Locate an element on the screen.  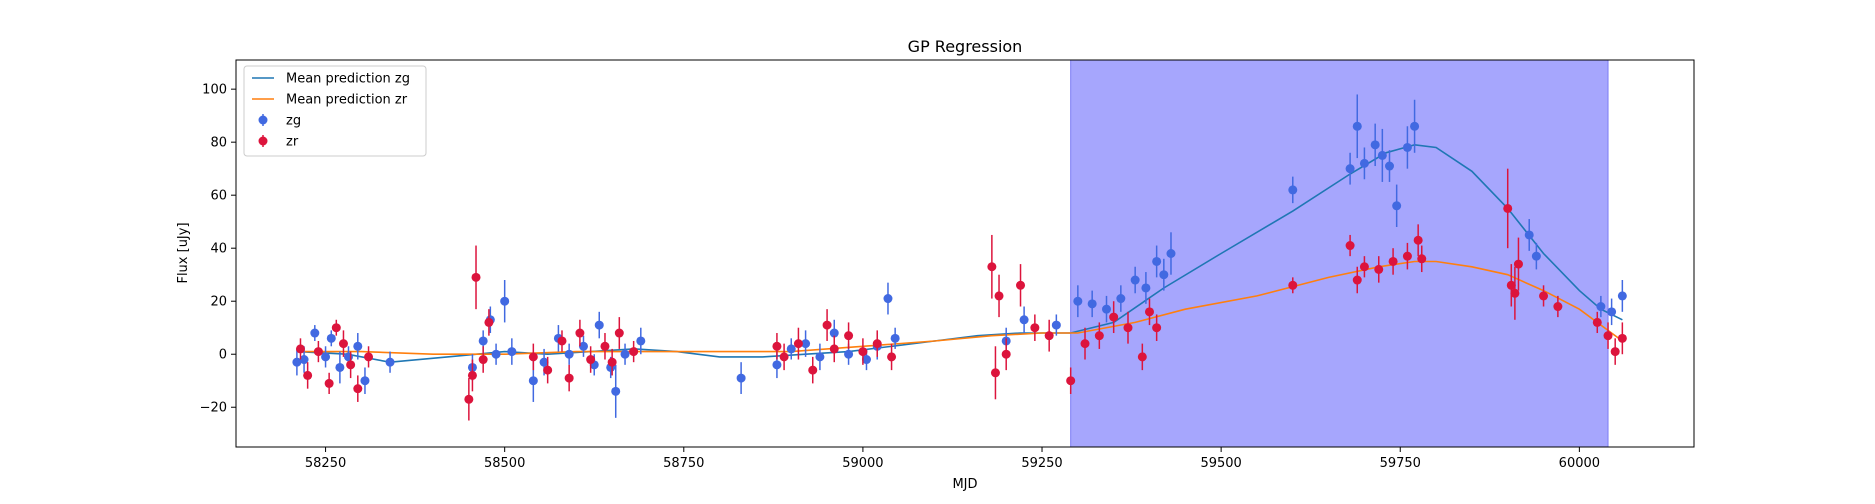
y-tick-label: 100 is located at coordinates (214, 90).